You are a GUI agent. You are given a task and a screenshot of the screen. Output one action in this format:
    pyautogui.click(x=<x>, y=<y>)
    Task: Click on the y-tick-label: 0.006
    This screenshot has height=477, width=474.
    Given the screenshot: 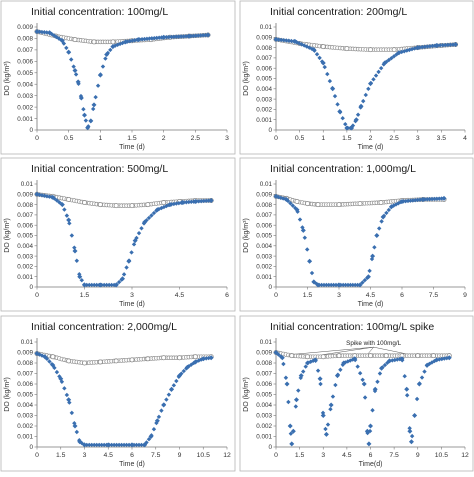 What is the action you would take?
    pyautogui.click(x=264, y=68)
    